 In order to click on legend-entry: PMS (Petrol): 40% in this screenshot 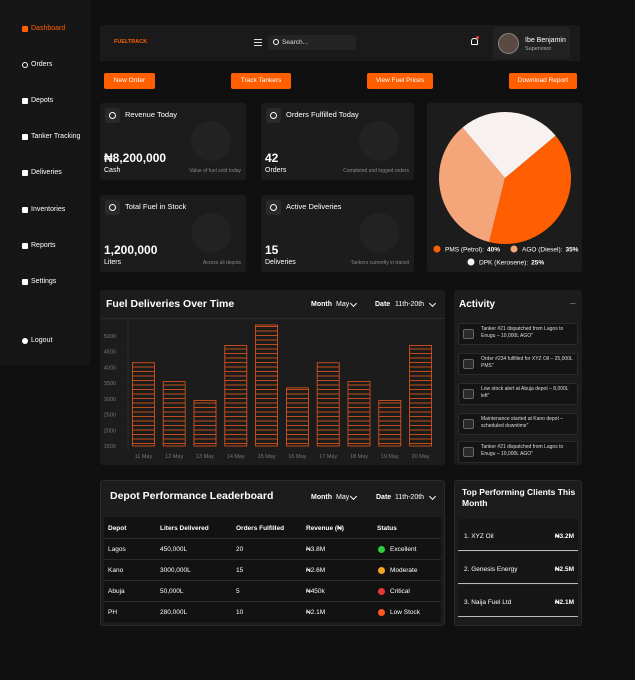, I will do `click(472, 250)`.